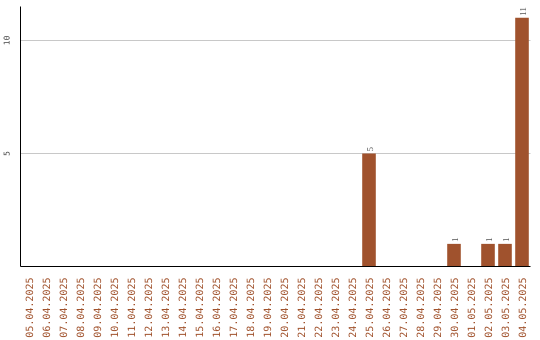  What do you see at coordinates (489, 307) in the screenshot?
I see `x-tick-label: 02.05.2025` at bounding box center [489, 307].